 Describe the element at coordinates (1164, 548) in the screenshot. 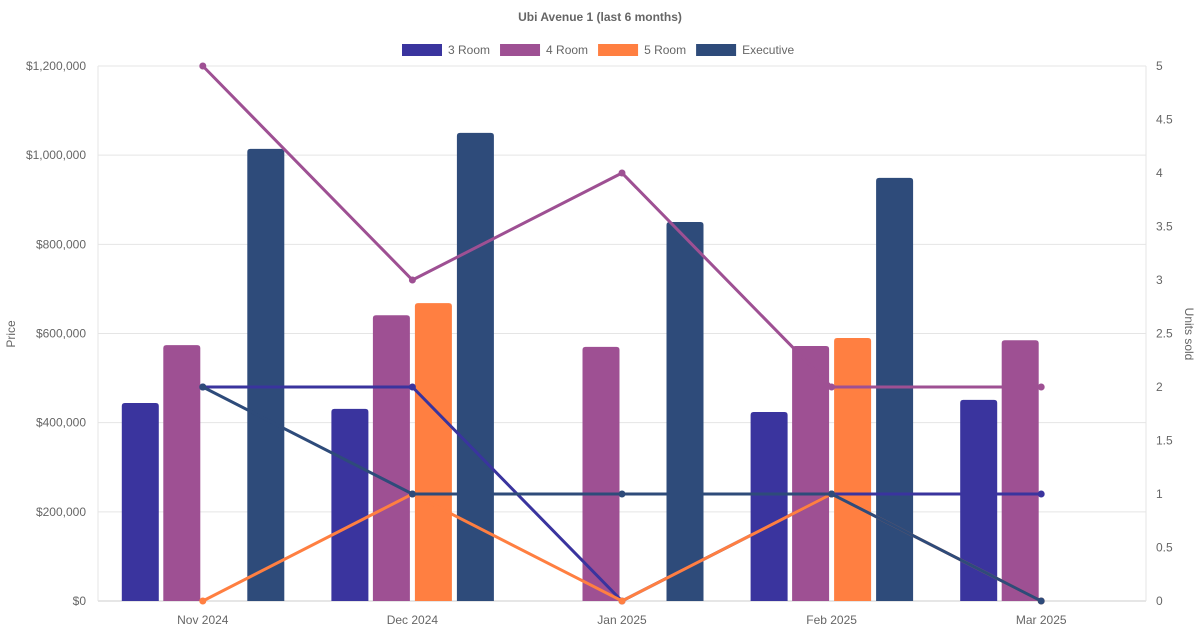

I see `y2-tick-label: 0.5` at that location.